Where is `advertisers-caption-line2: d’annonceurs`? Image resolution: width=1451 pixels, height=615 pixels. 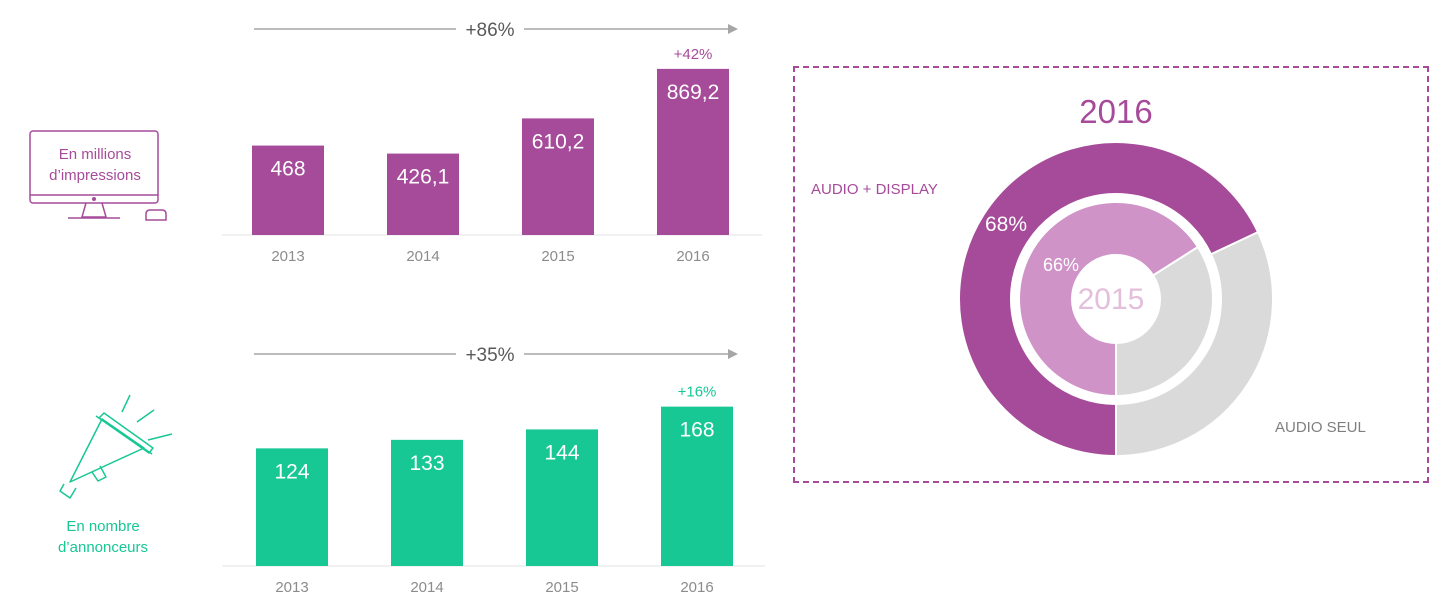 advertisers-caption-line2: d’annonceurs is located at coordinates (103, 547).